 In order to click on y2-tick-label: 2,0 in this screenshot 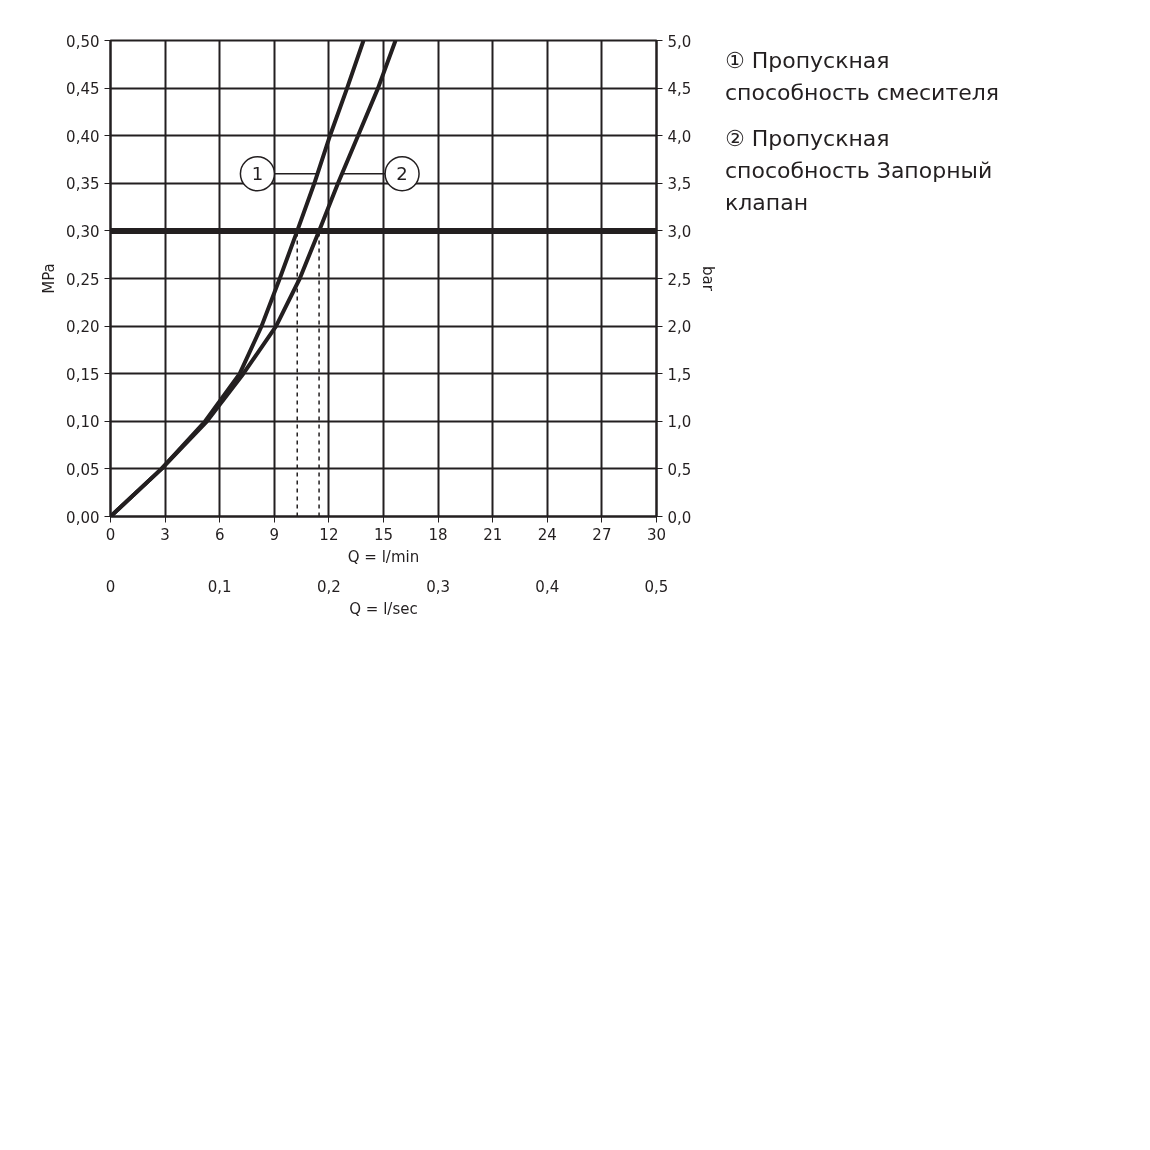, I will do `click(679, 327)`.